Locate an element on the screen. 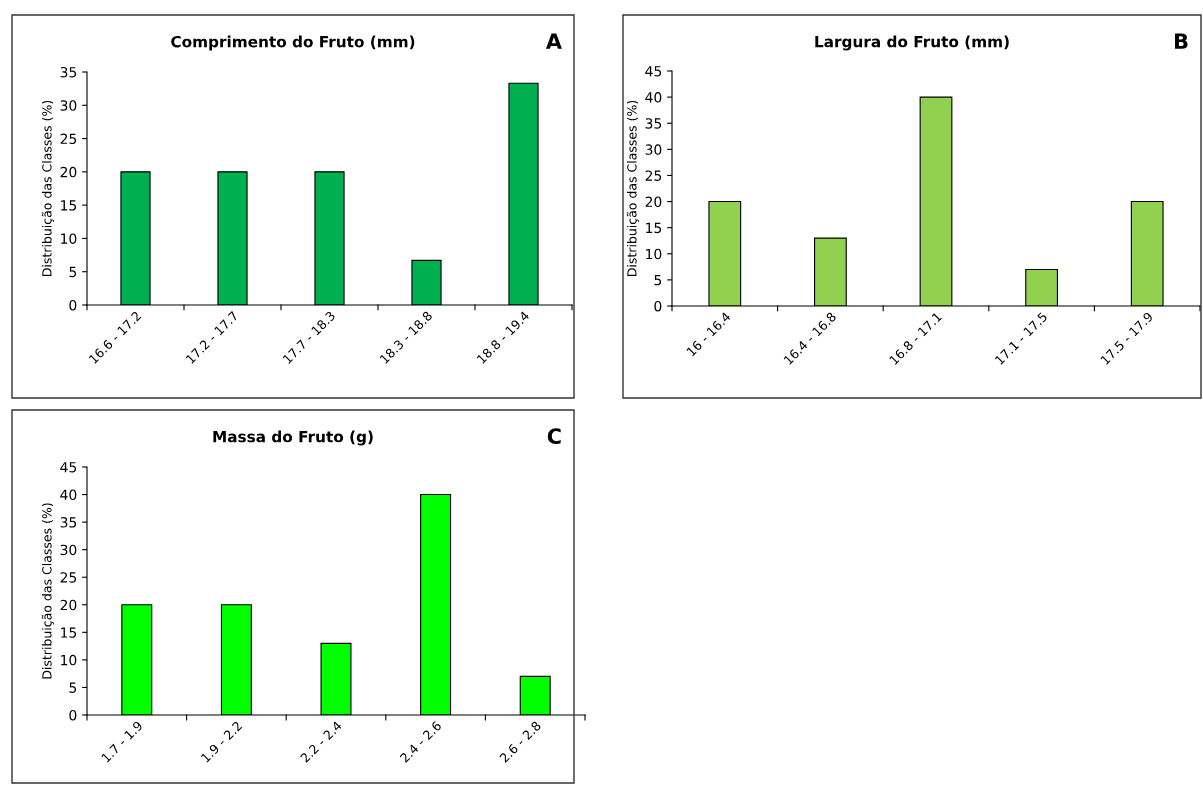 This screenshot has width=1203, height=785. x-tick-label: 2.2 - 2.4 is located at coordinates (321, 741).